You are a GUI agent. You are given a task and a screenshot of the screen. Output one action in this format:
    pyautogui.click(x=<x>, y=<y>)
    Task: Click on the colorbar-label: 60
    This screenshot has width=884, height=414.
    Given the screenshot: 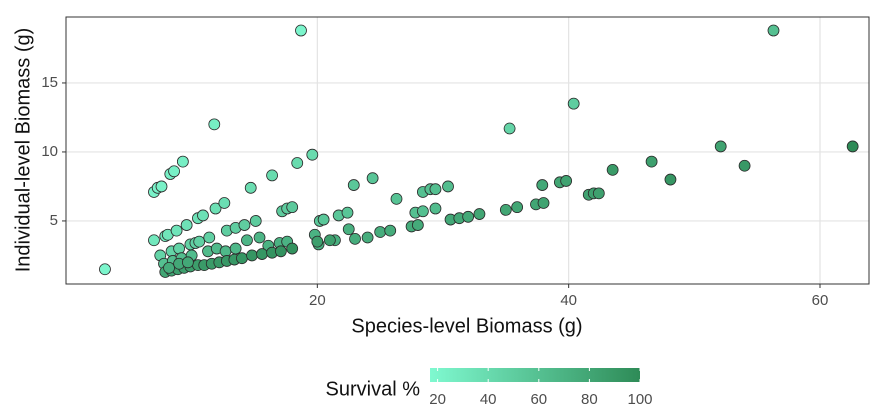 What is the action you would take?
    pyautogui.click(x=538, y=399)
    